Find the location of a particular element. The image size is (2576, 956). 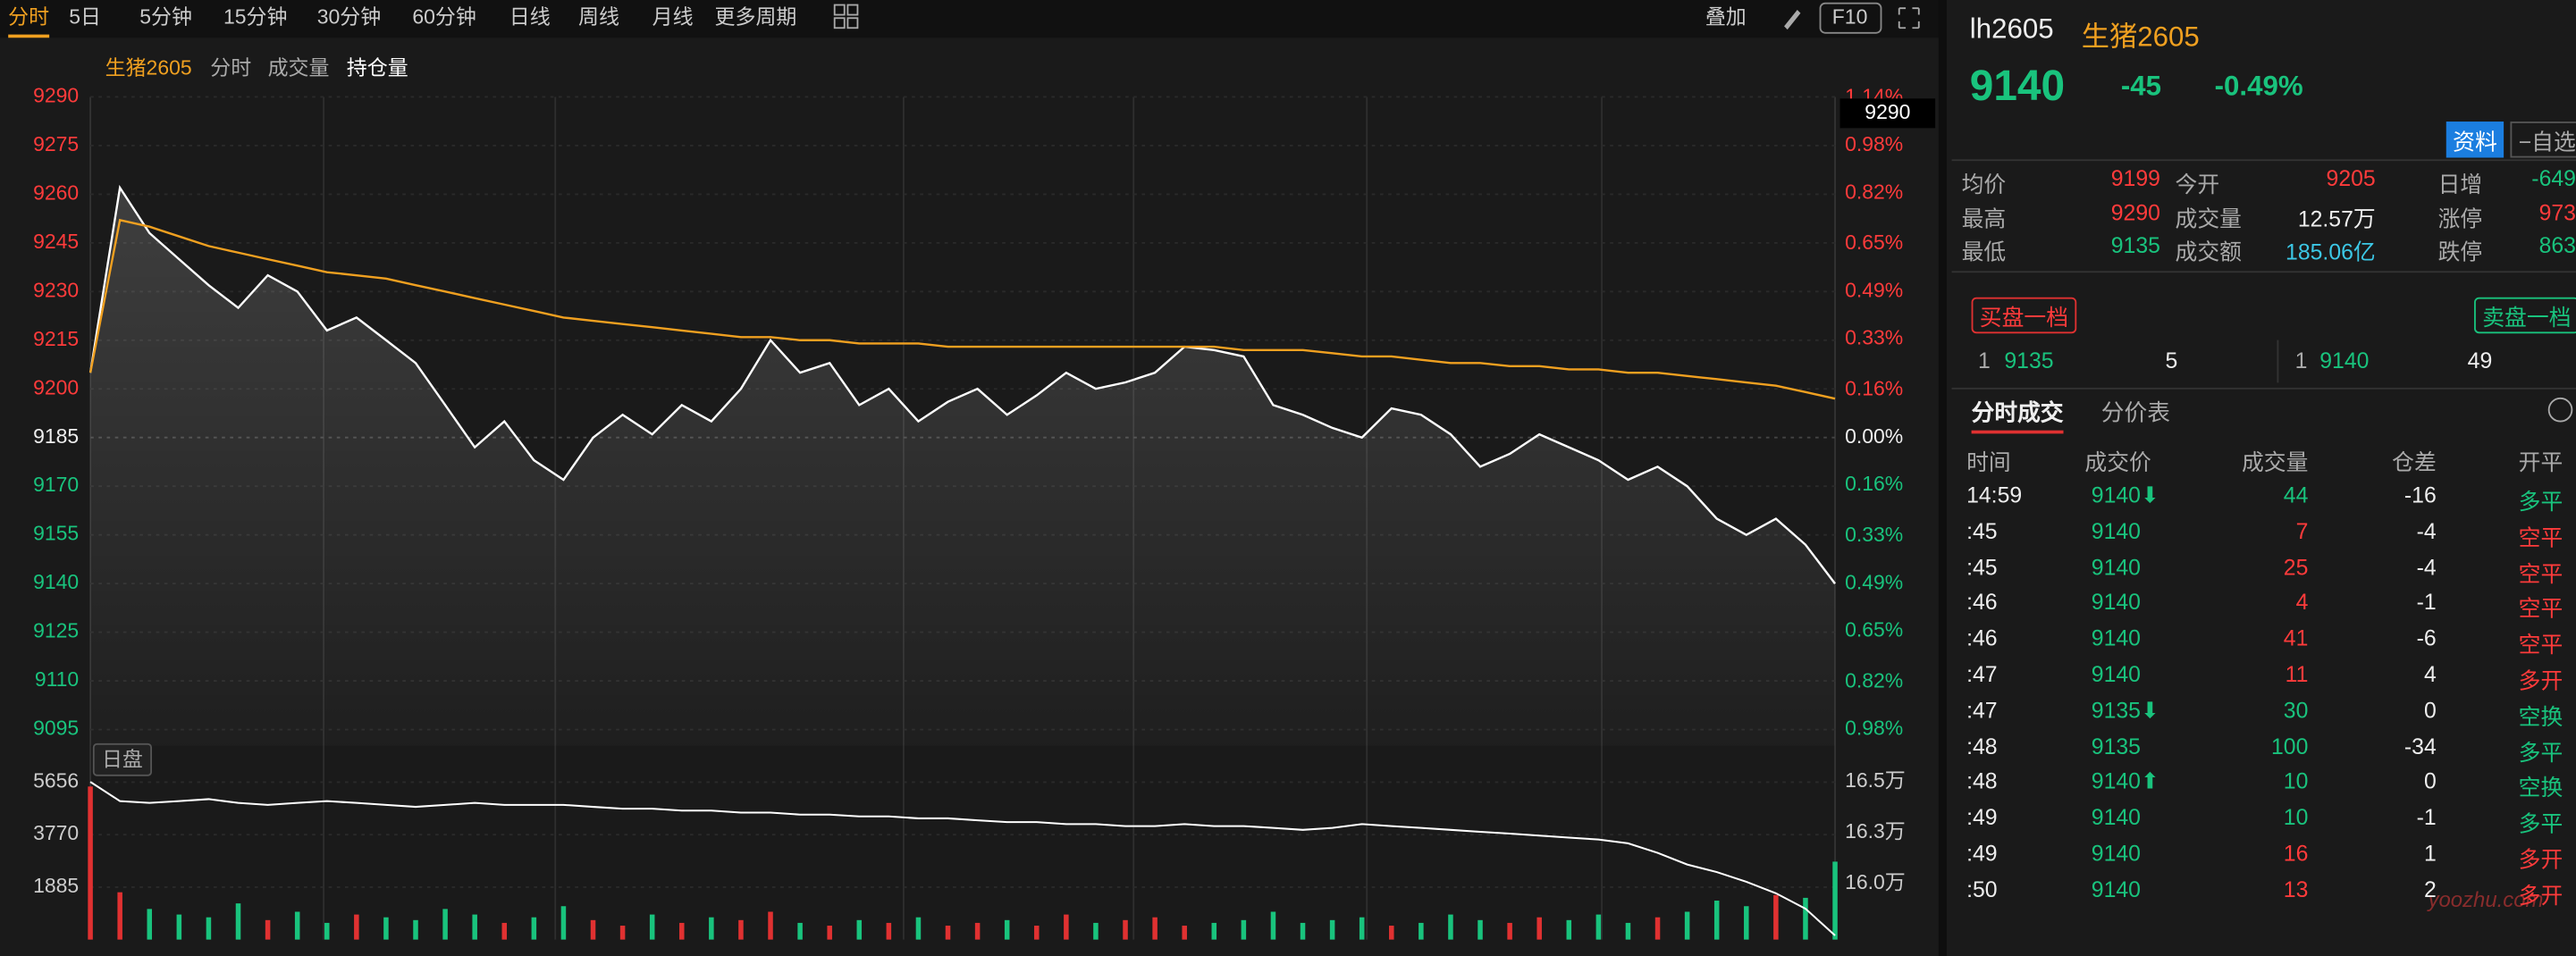

stat-value: 12.57万 is located at coordinates (2336, 218).